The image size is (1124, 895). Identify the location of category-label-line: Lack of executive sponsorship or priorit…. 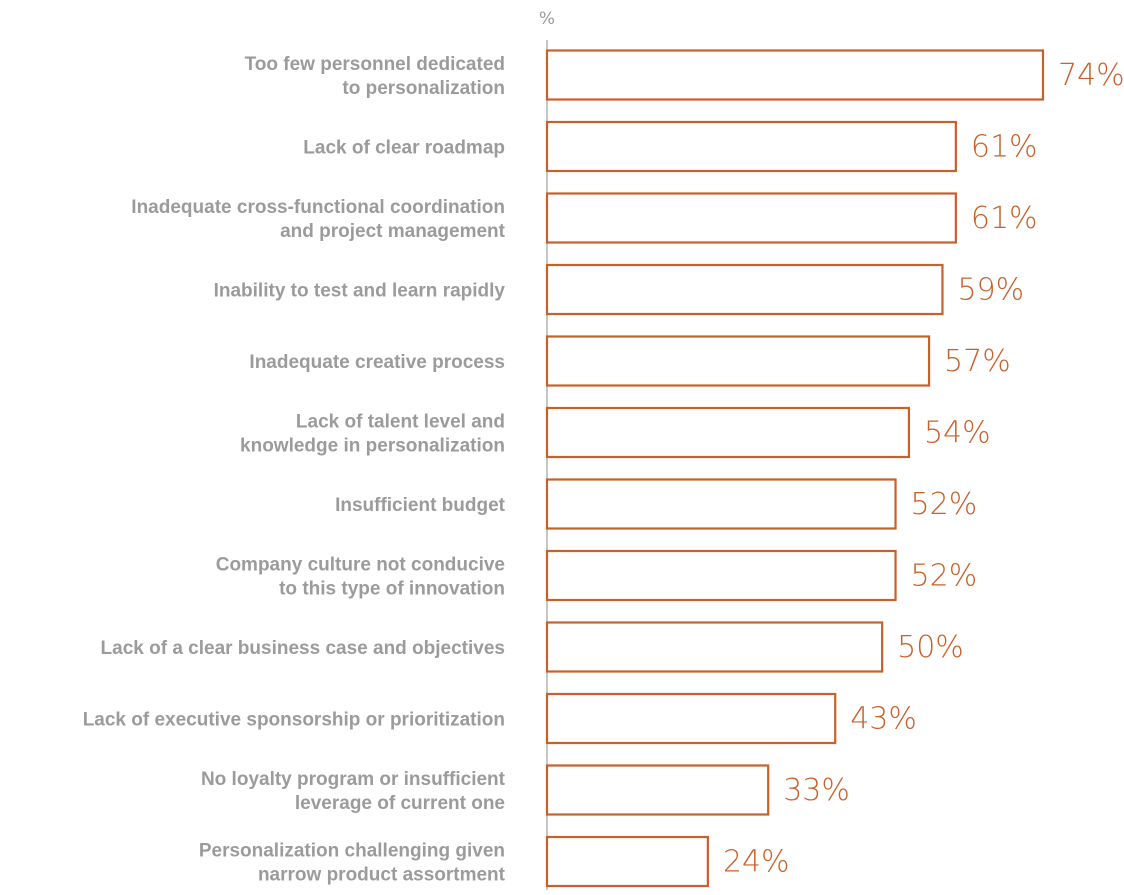
(294, 720).